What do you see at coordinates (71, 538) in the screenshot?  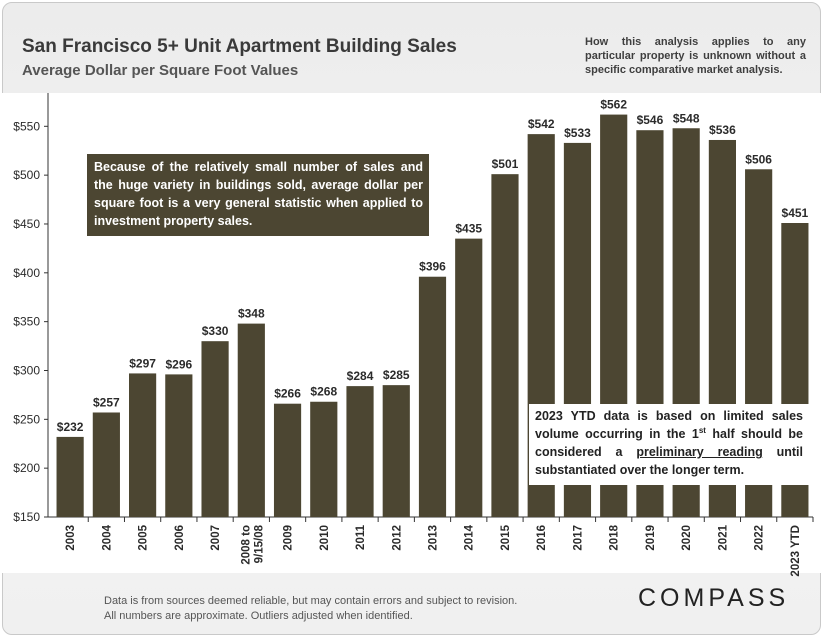 I see `x-tick-label: 2003` at bounding box center [71, 538].